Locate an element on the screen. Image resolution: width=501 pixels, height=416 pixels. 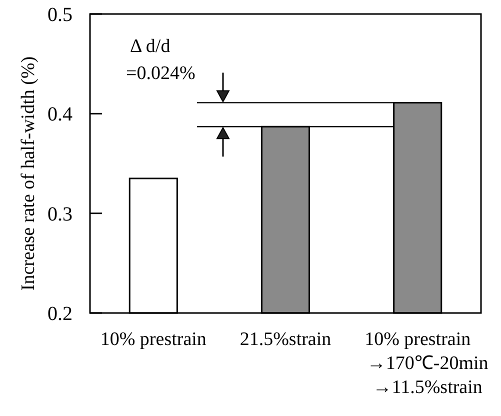
x-tick-label: 10% prestrain is located at coordinates (153, 339).